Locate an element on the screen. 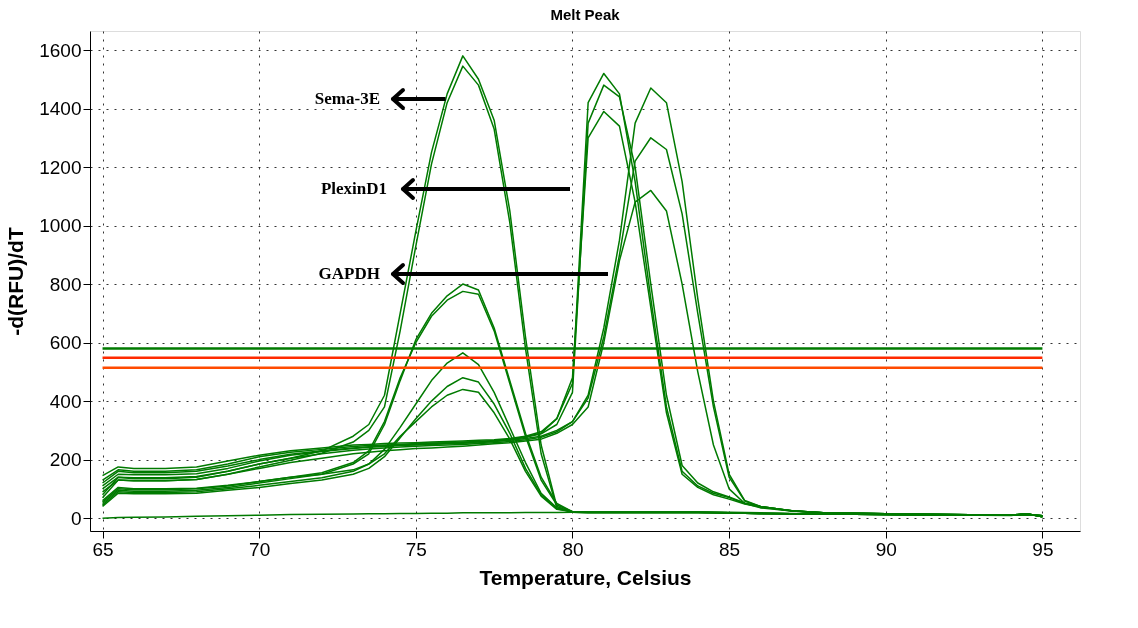 The width and height of the screenshot is (1138, 628). chart-title: Melt Peak is located at coordinates (585, 14).